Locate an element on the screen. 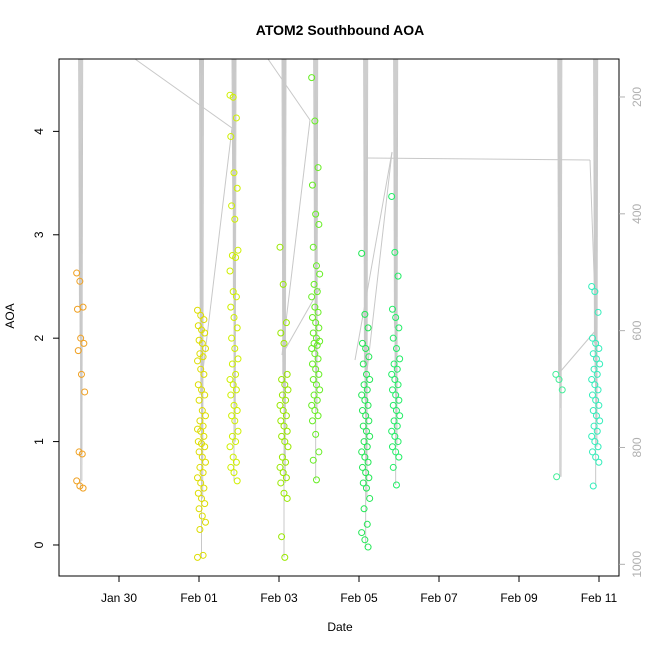 This screenshot has height=650, width=650. x-tick-label-3: Feb 05 is located at coordinates (359, 598).